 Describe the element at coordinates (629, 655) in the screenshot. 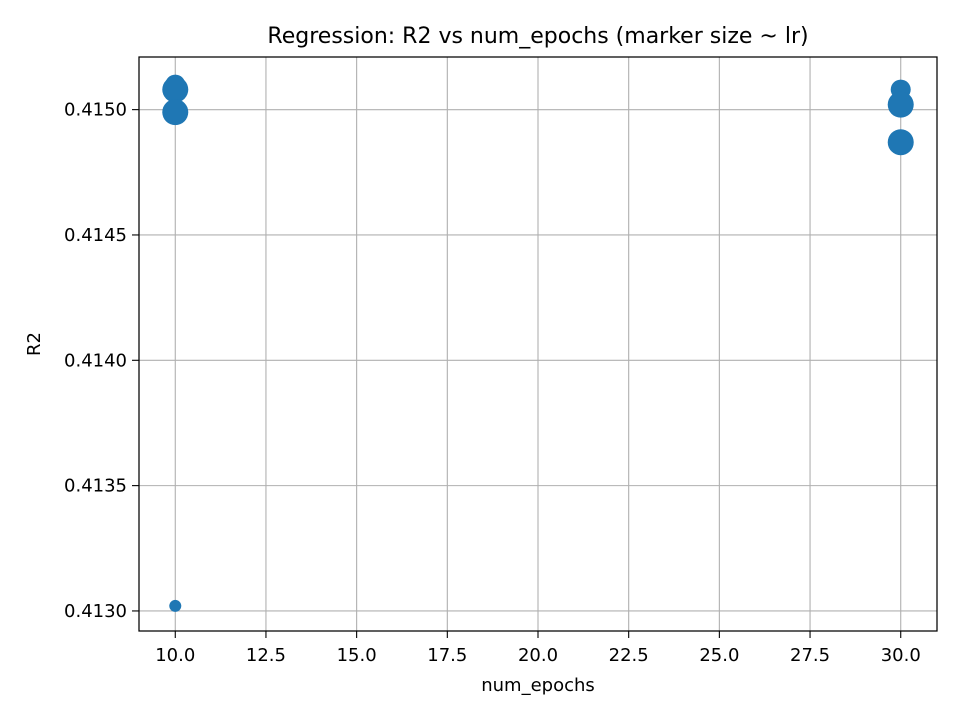

I see `x-tick-label: 22.5` at that location.